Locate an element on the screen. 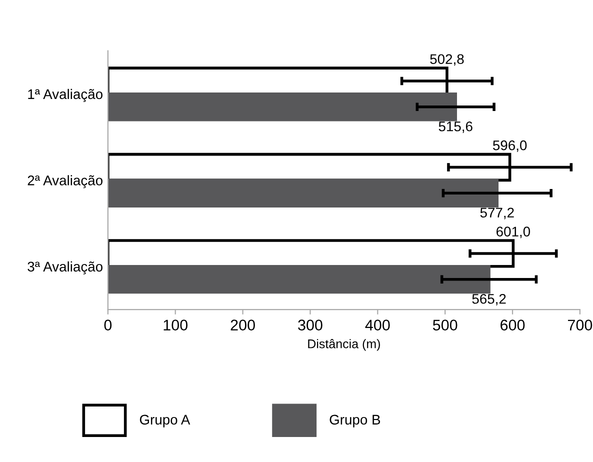  data-label: 577,2 is located at coordinates (497, 214).